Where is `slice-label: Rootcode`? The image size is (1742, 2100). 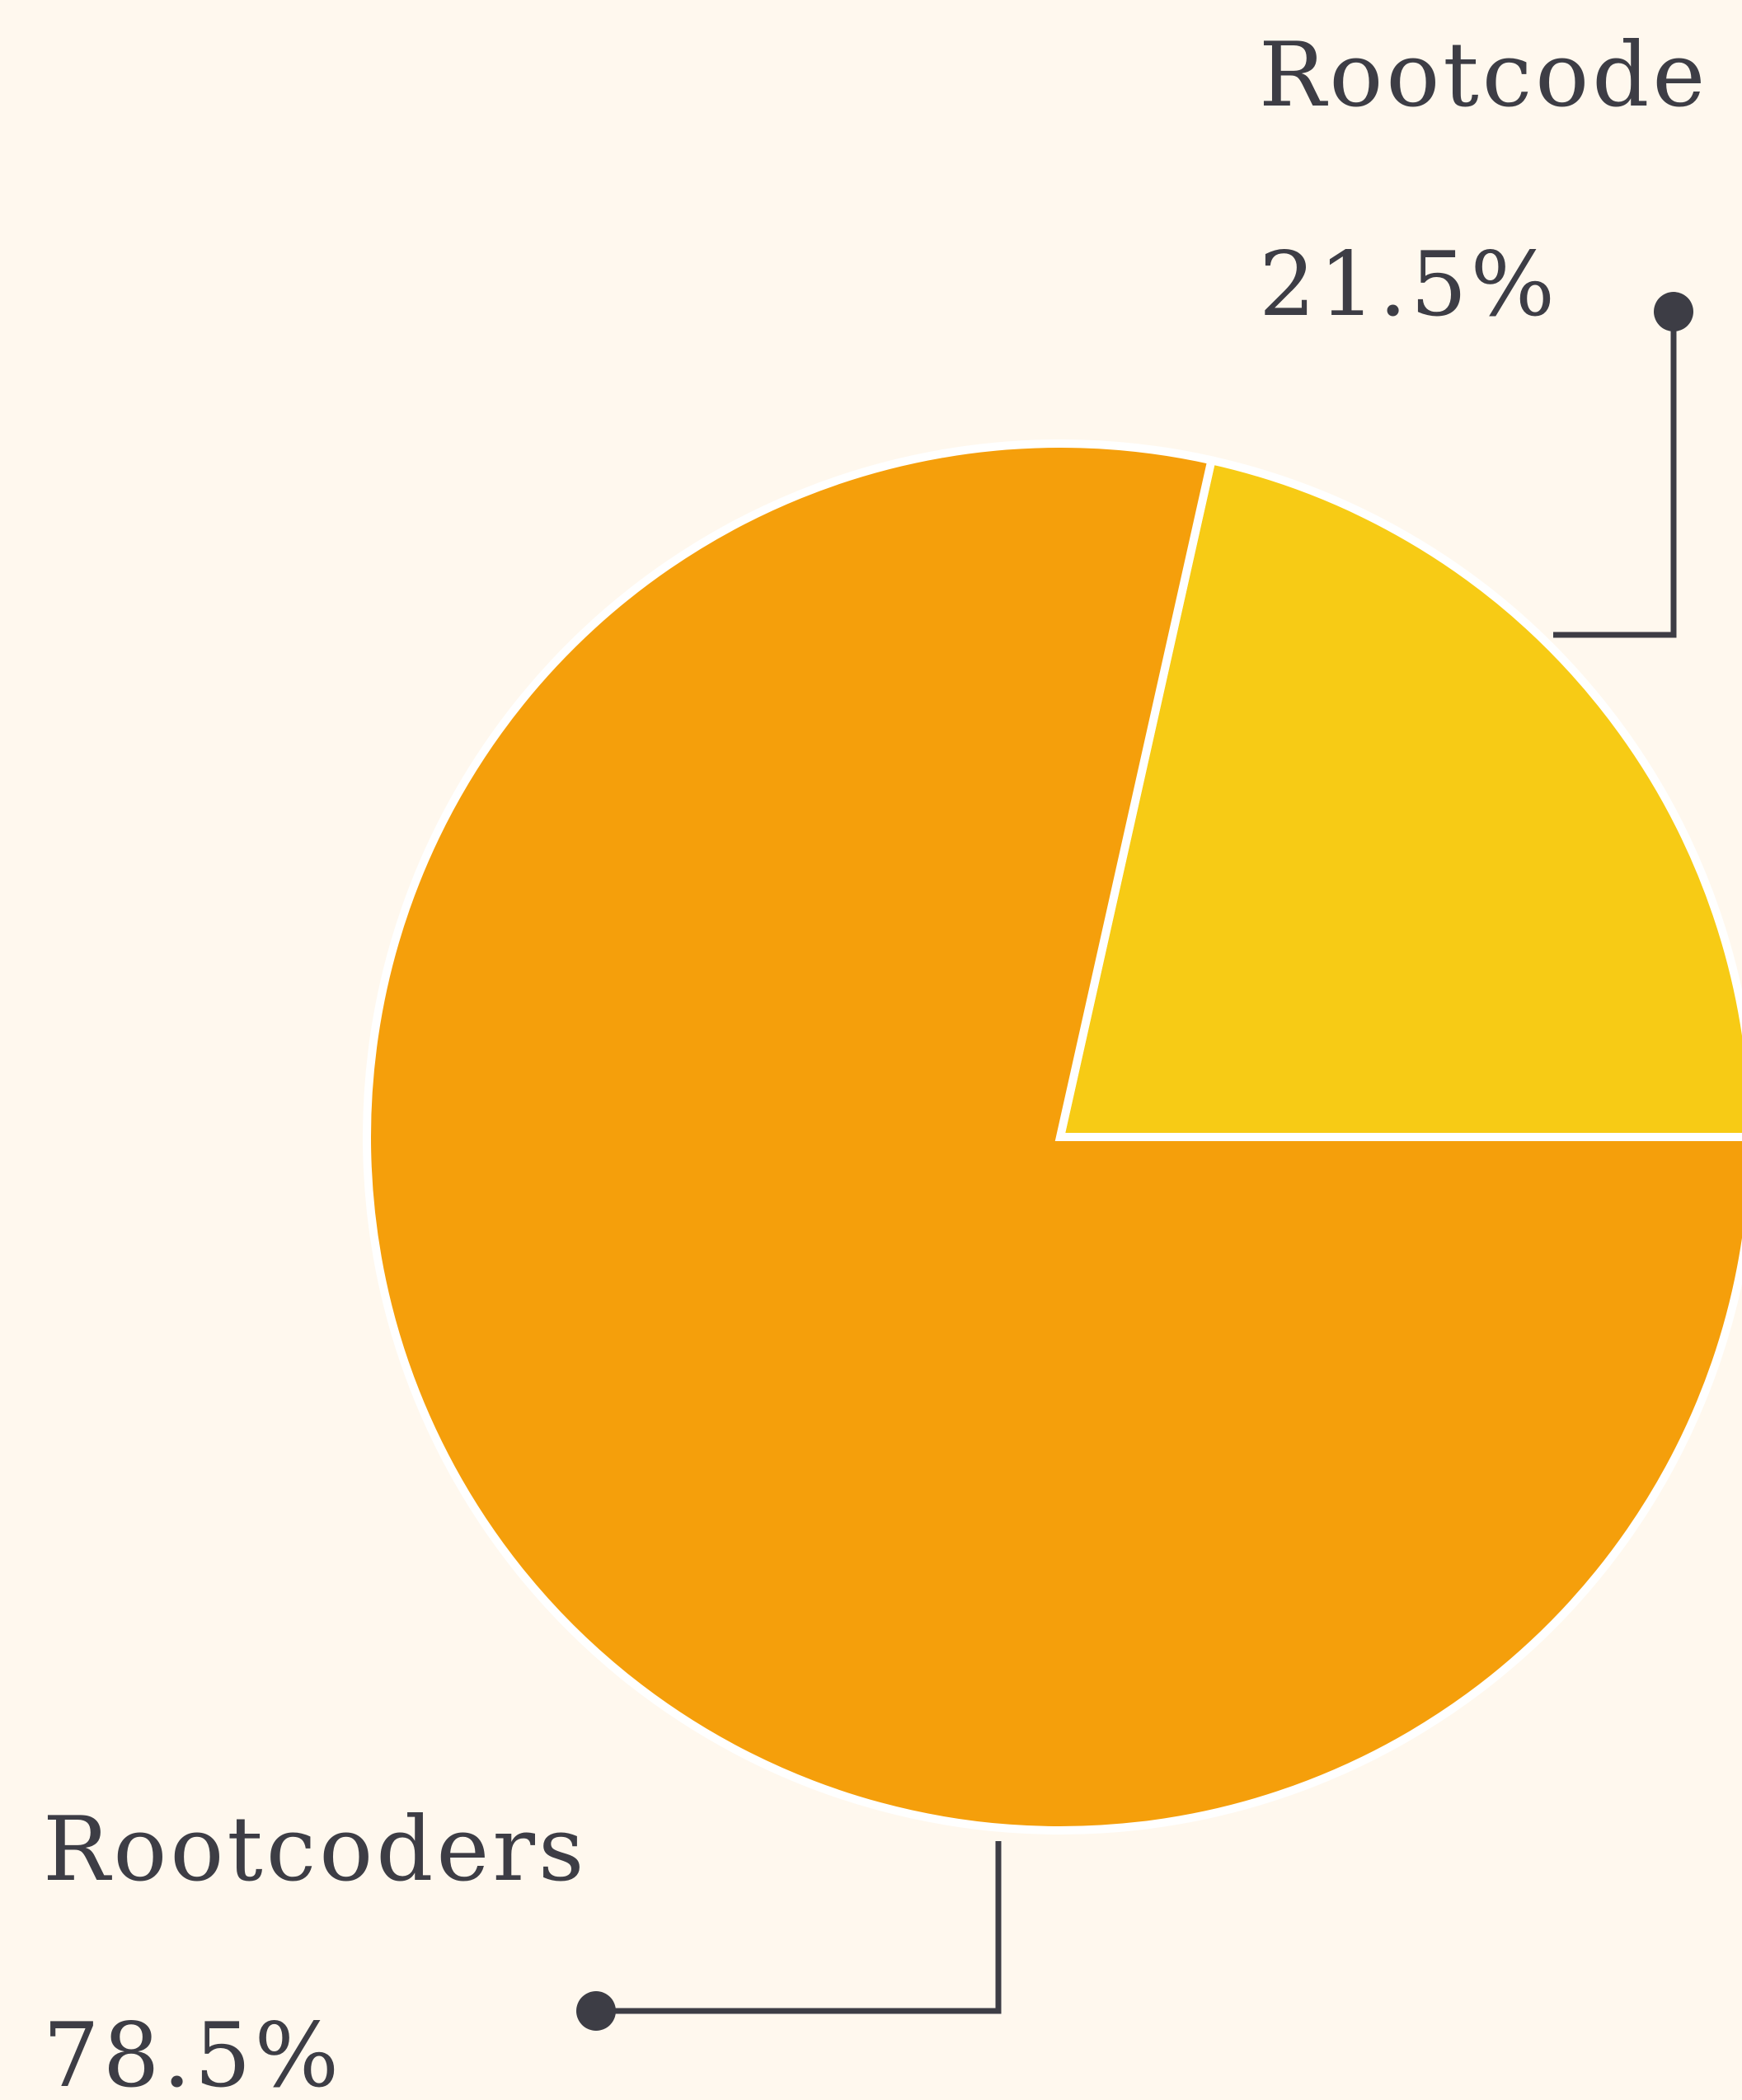
slice-label: Rootcode is located at coordinates (1483, 75).